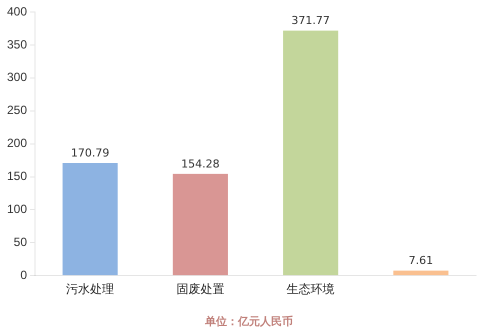  Describe the element at coordinates (17, 209) in the screenshot. I see `y-tick-label: 100` at that location.